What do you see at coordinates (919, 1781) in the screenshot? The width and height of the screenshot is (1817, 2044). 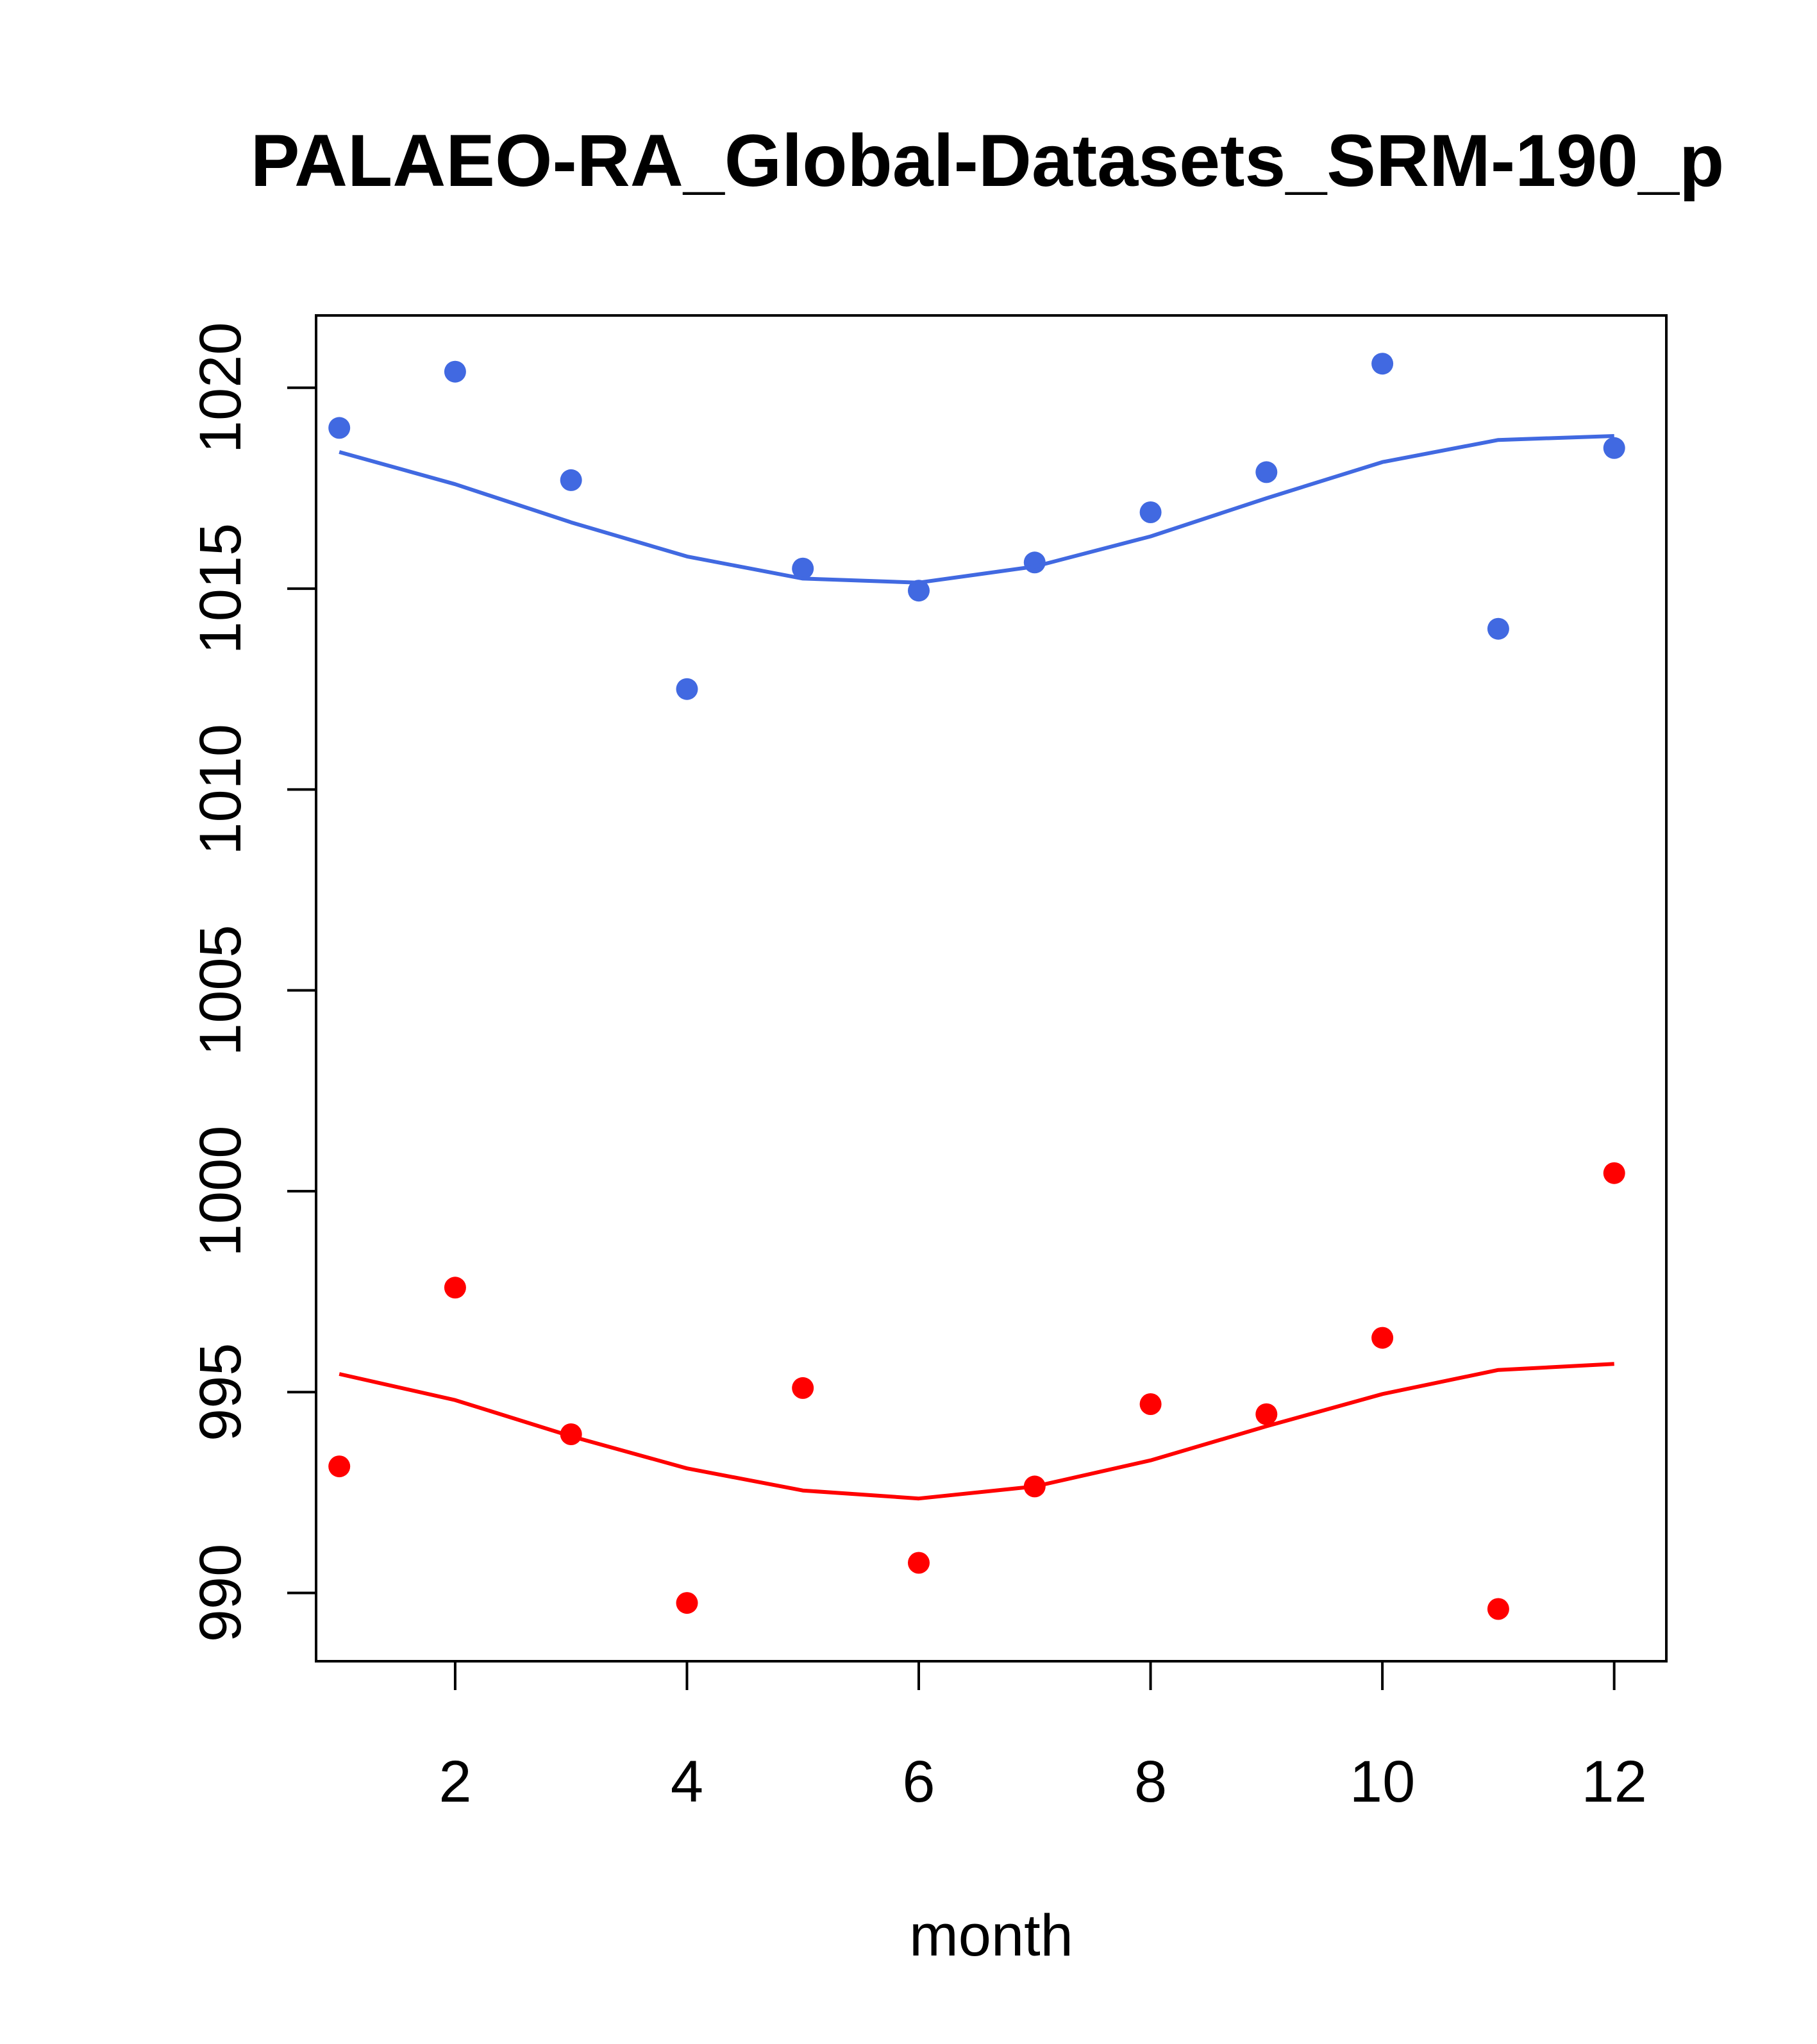 I see `x-tick-label: 6` at bounding box center [919, 1781].